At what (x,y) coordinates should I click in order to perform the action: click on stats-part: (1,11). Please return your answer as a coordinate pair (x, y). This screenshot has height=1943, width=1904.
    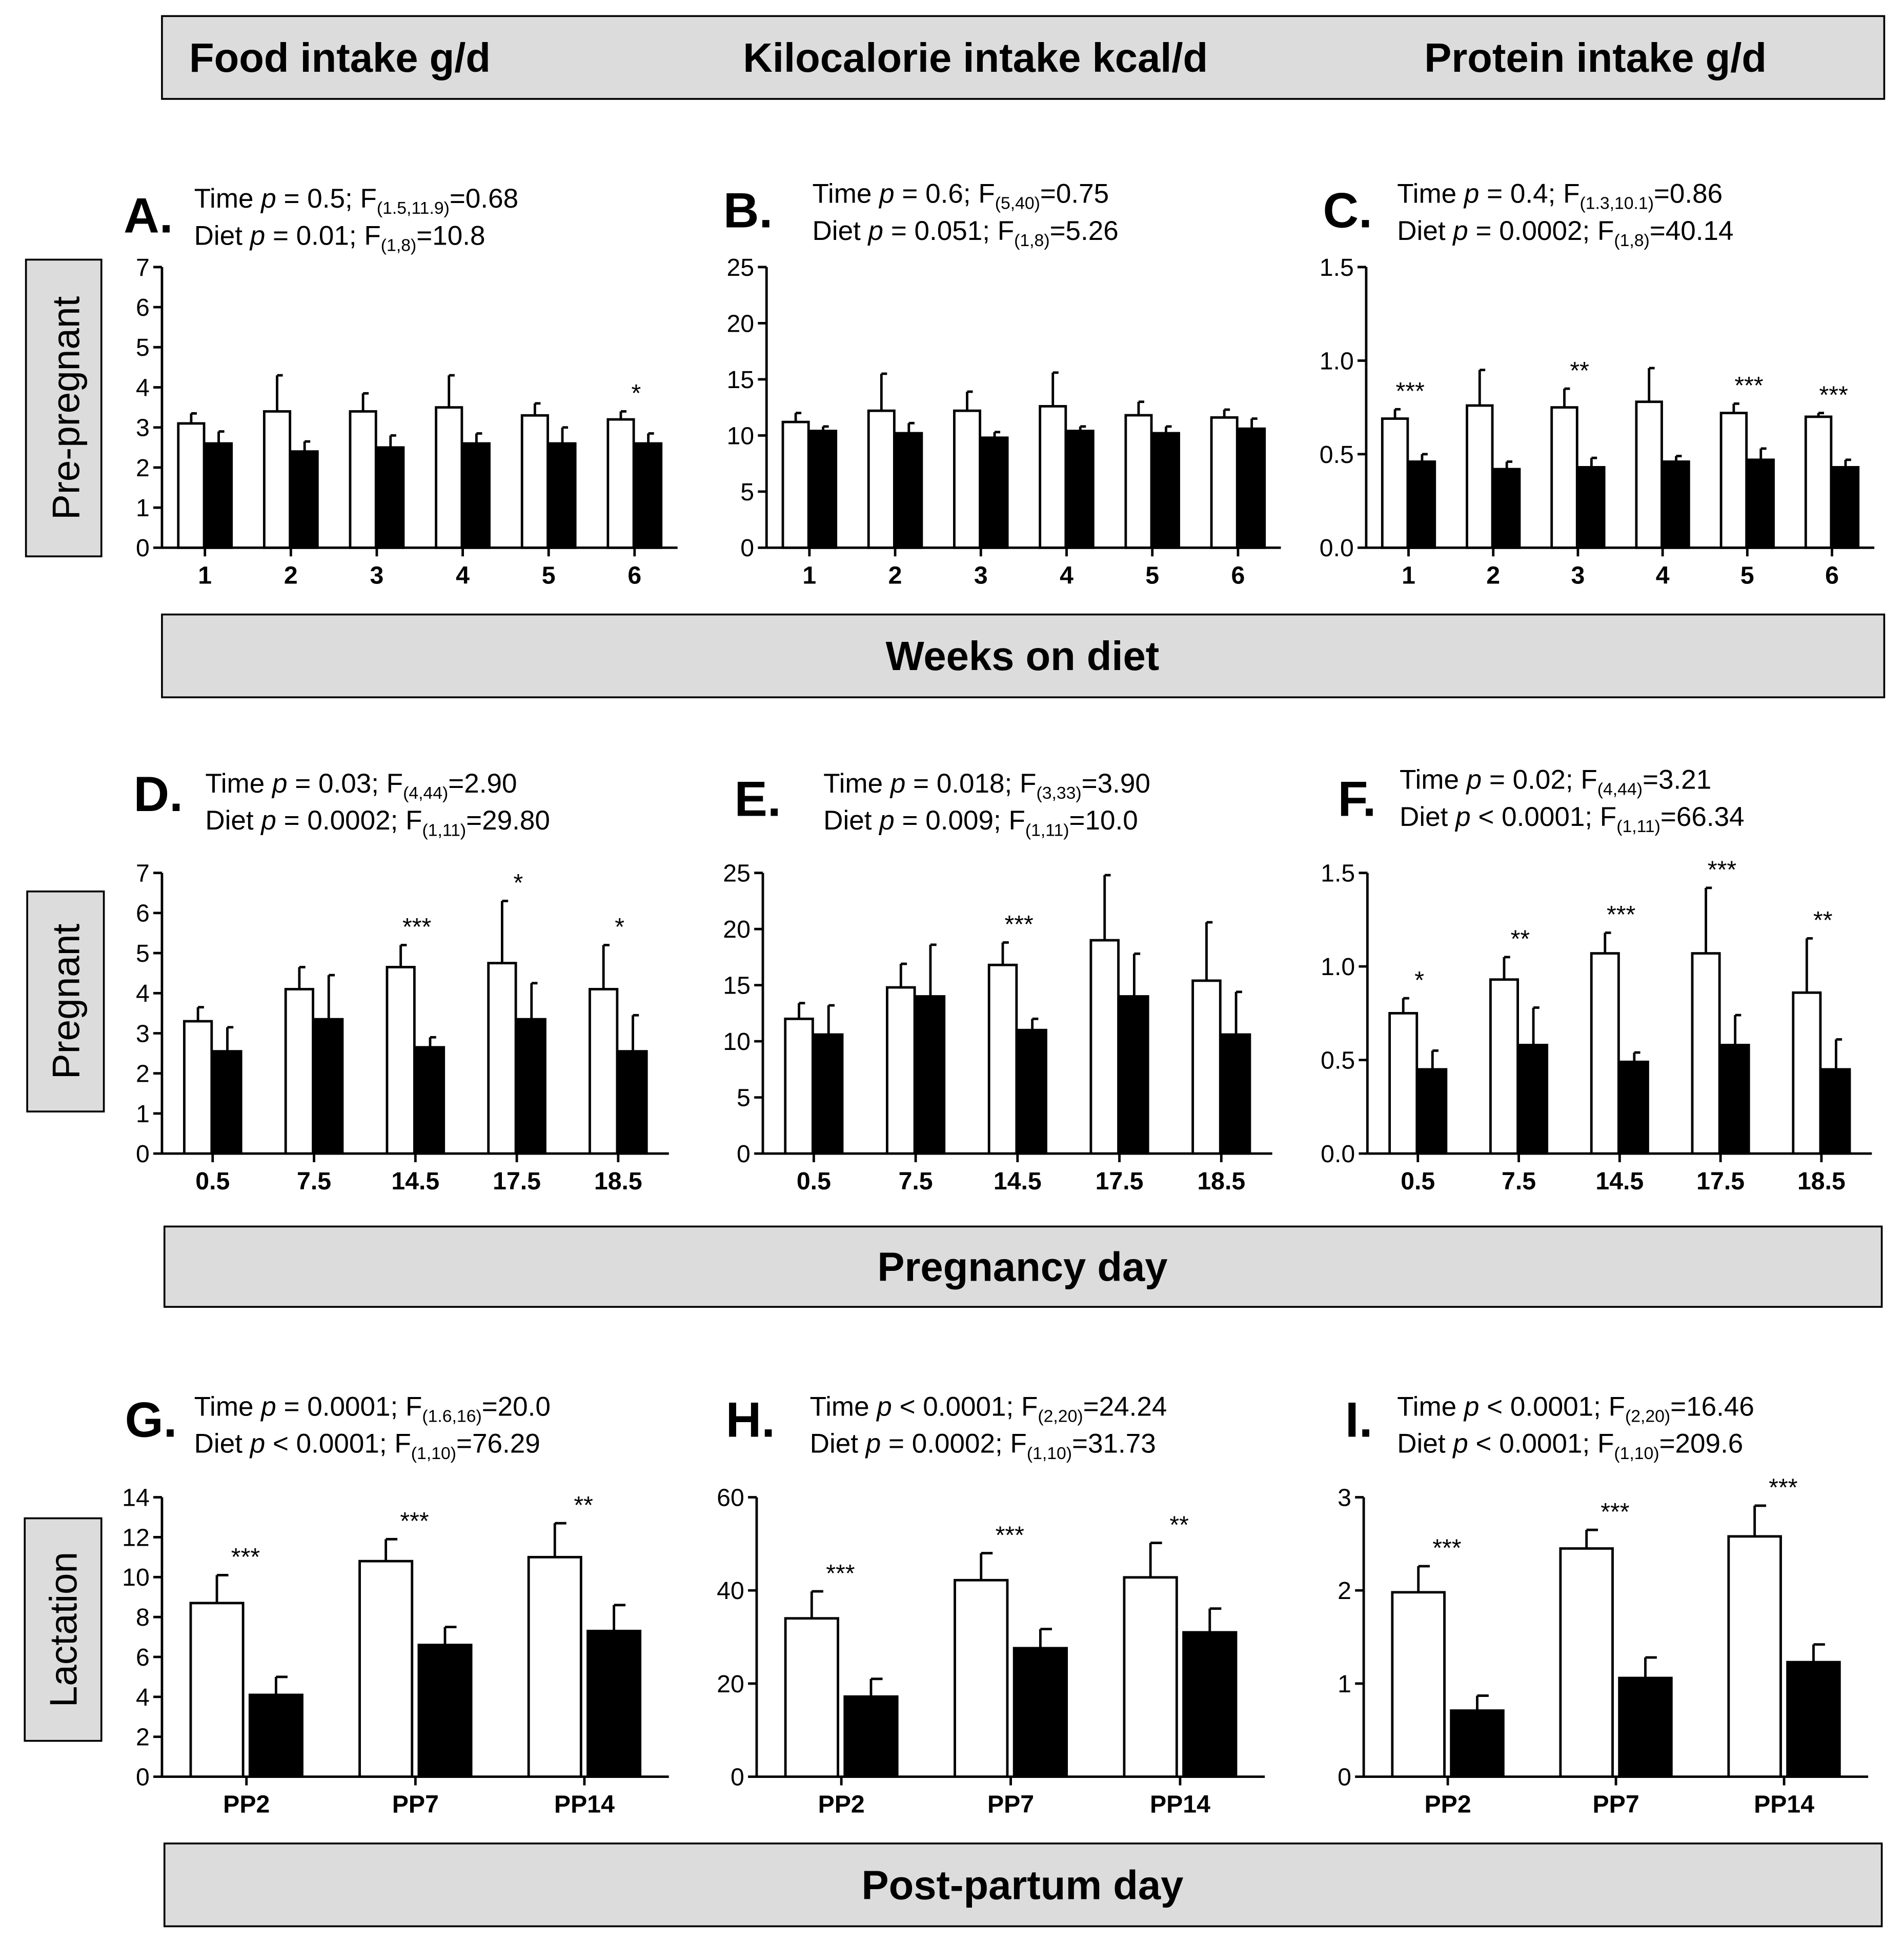
    Looking at the image, I should click on (1638, 826).